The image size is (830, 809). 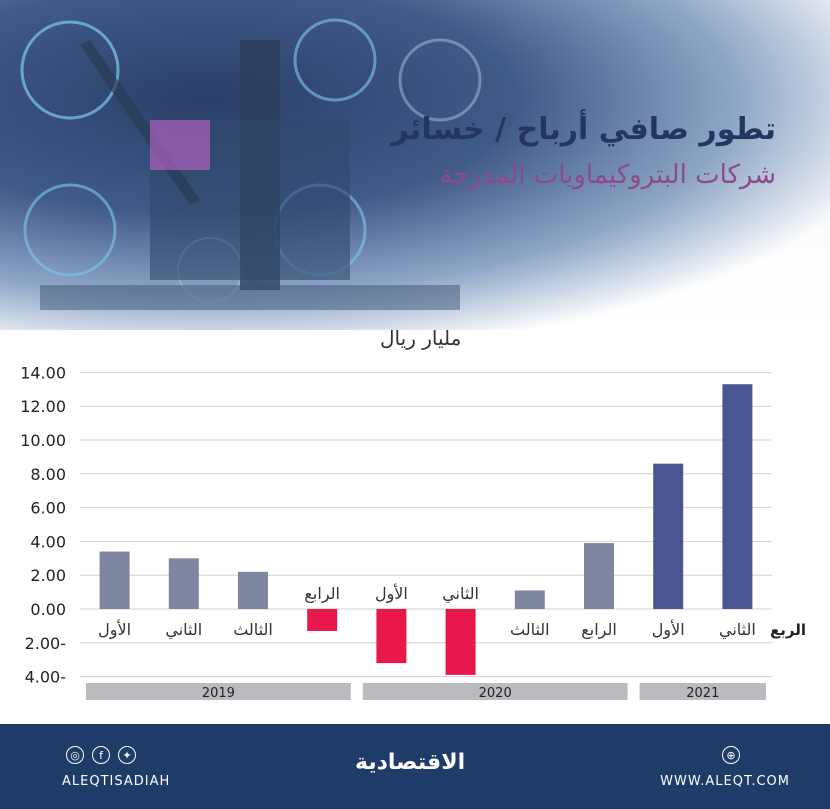 What do you see at coordinates (101, 755) in the screenshot?
I see `facebook-icon: f` at bounding box center [101, 755].